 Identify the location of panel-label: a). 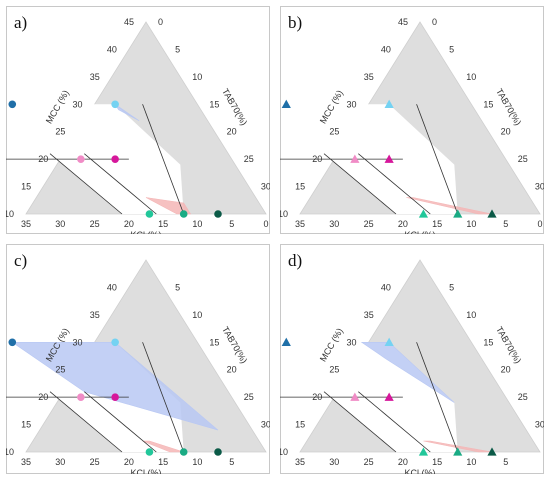
(20, 22).